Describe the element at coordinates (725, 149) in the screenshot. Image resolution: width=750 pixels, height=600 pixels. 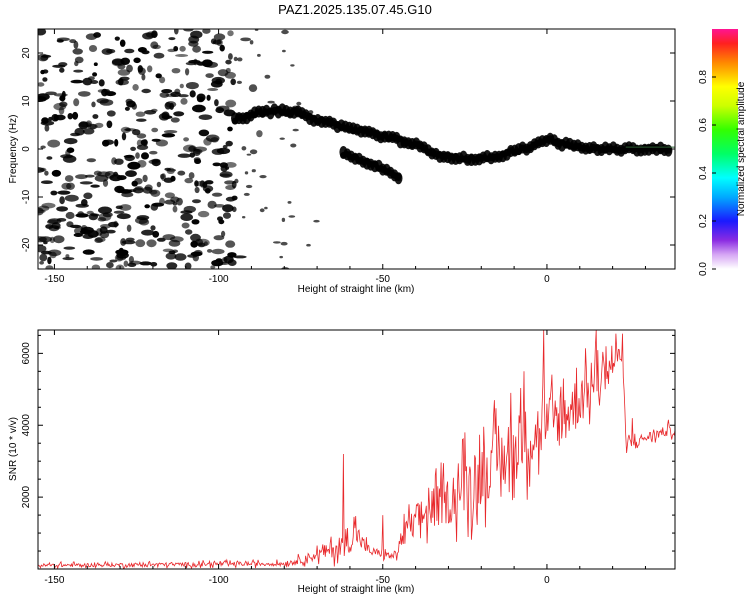
I see `colorbar-gradient` at that location.